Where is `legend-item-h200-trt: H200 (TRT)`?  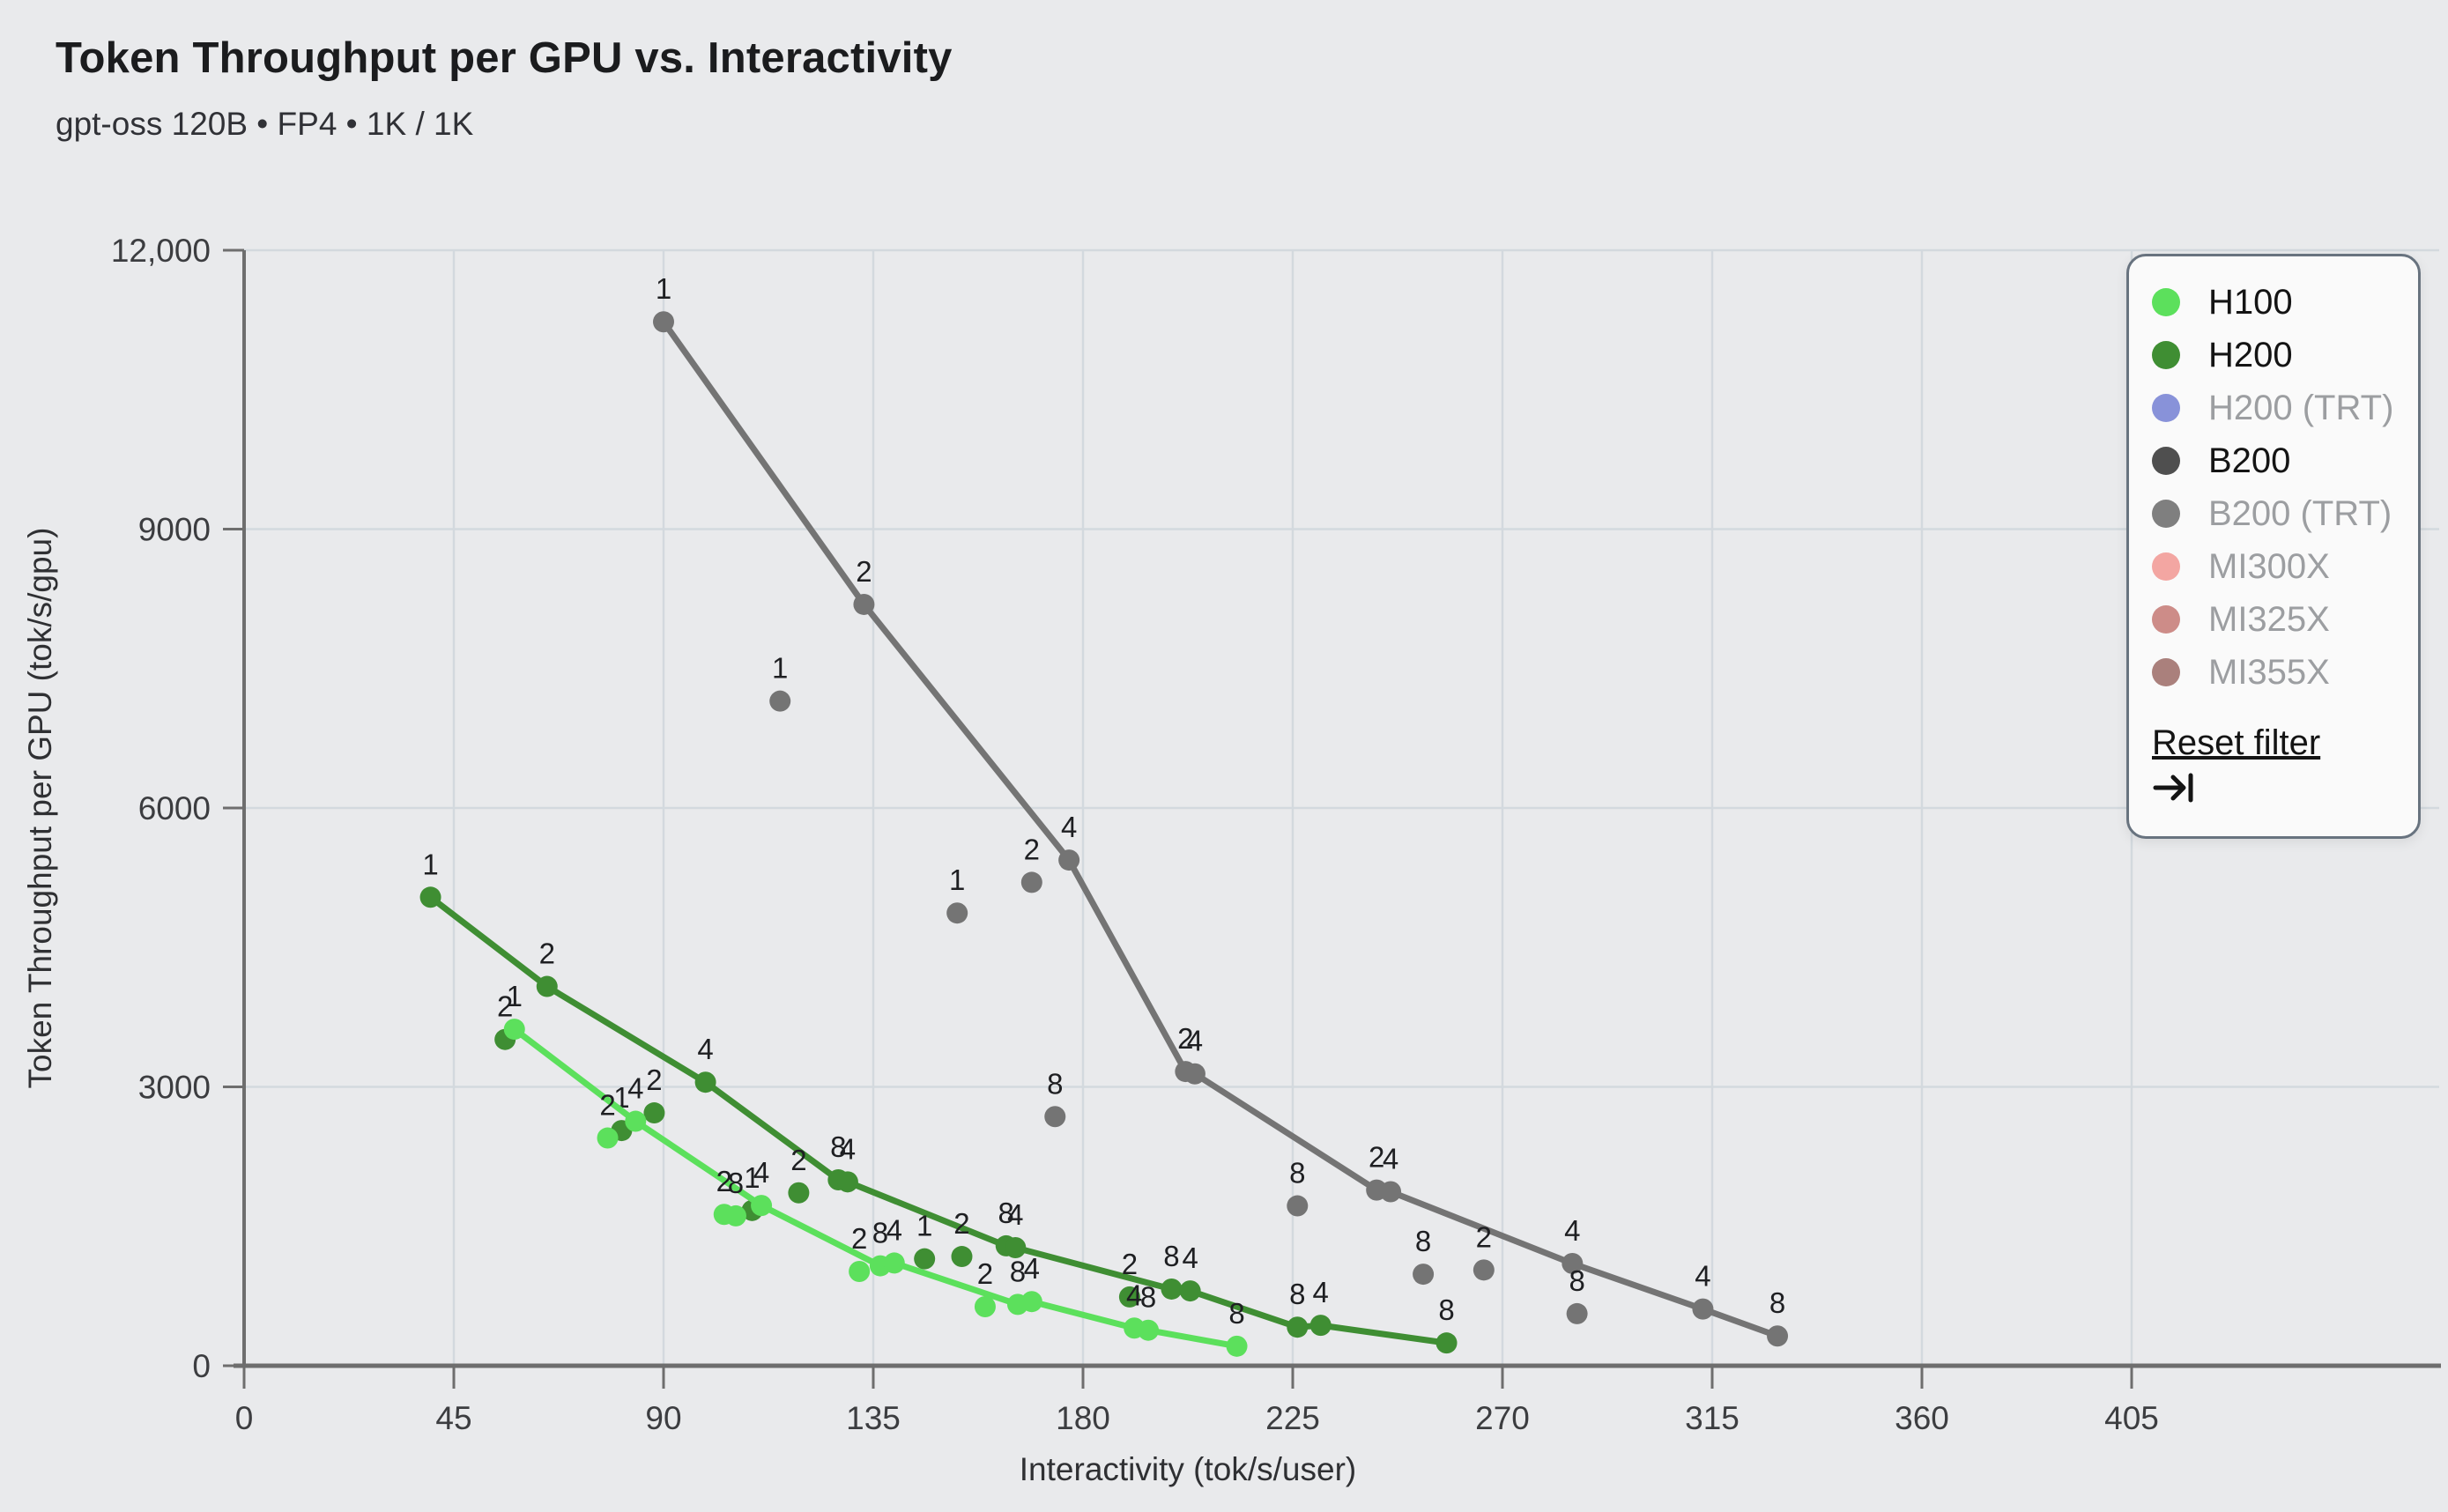 legend-item-h200-trt: H200 (TRT) is located at coordinates (2273, 408).